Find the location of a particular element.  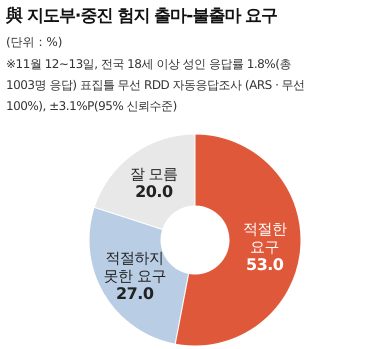

data-label: 53.0 is located at coordinates (265, 264).